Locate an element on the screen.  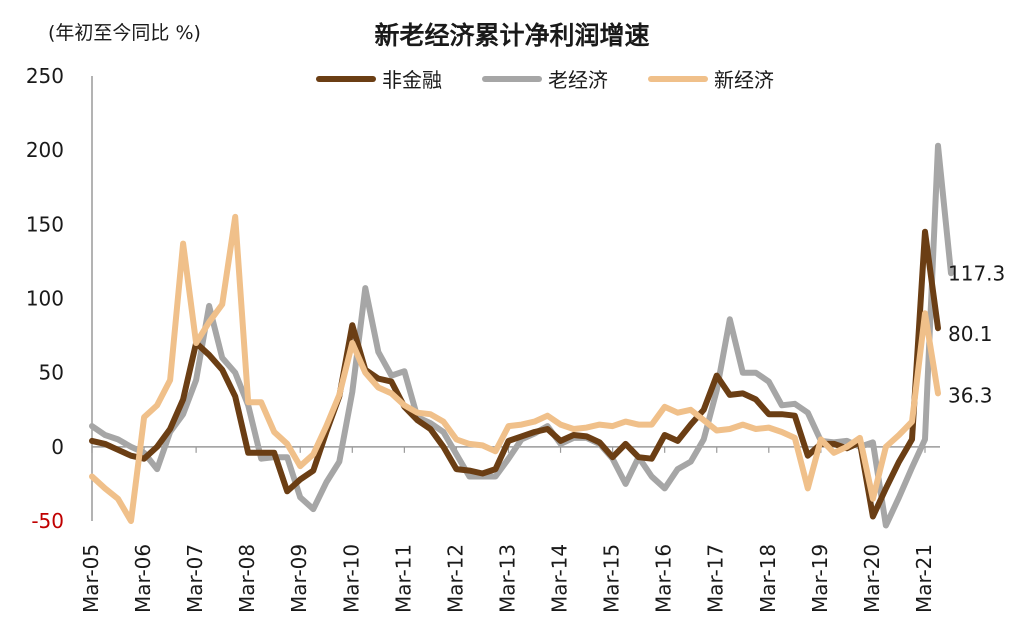
y-tick-label: 150 is located at coordinates (45, 224).